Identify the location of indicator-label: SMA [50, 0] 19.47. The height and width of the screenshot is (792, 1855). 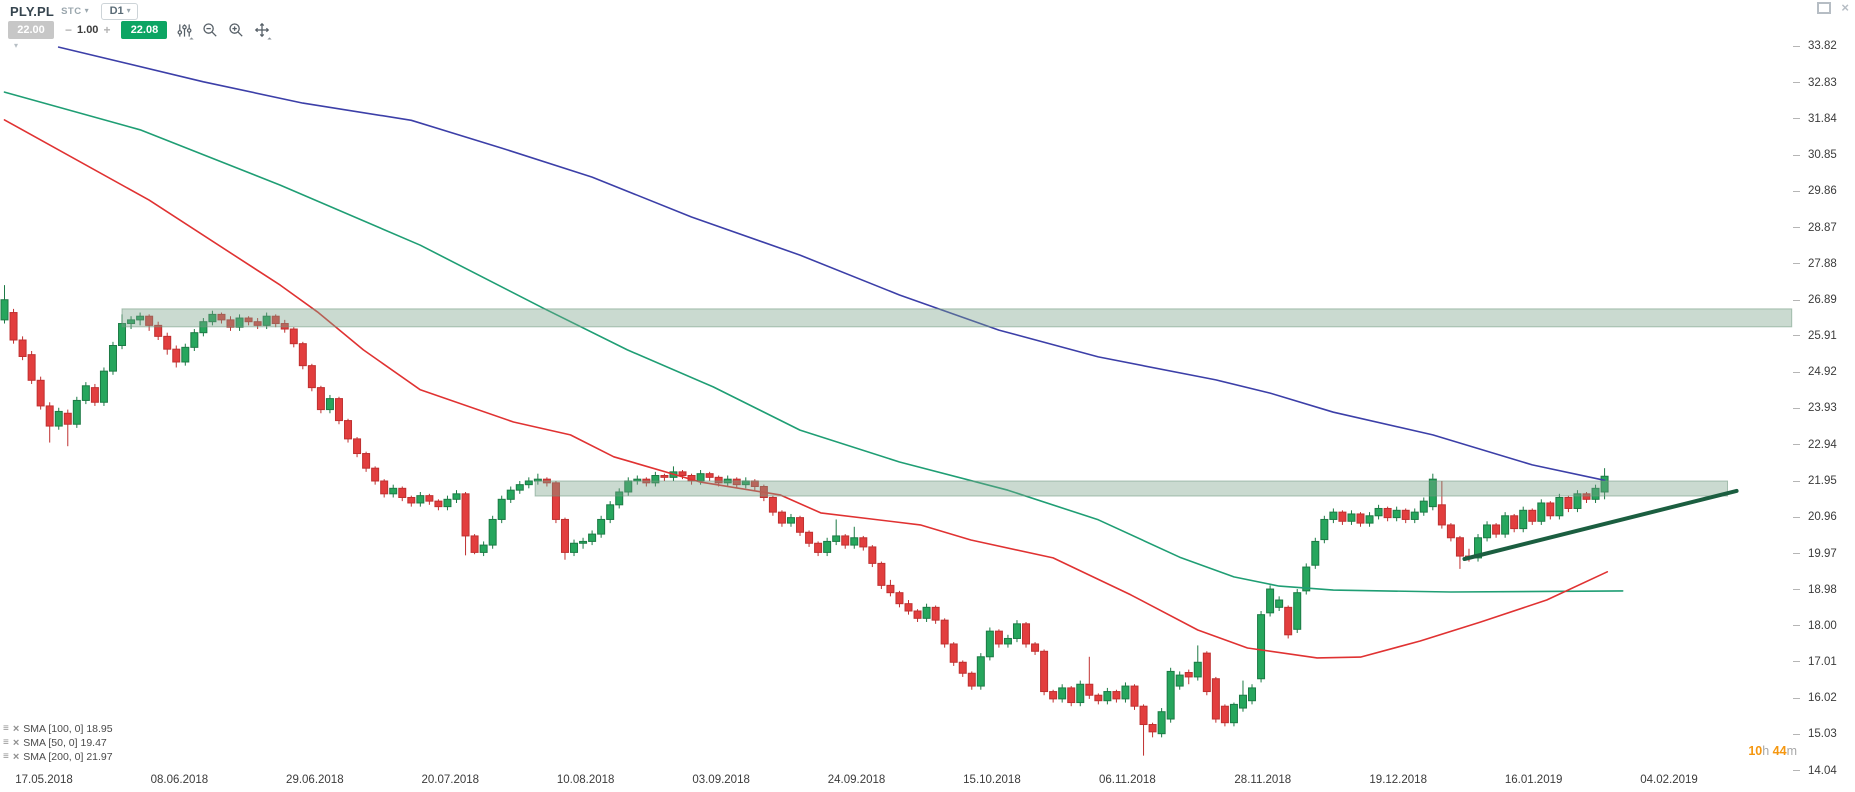
(65, 742).